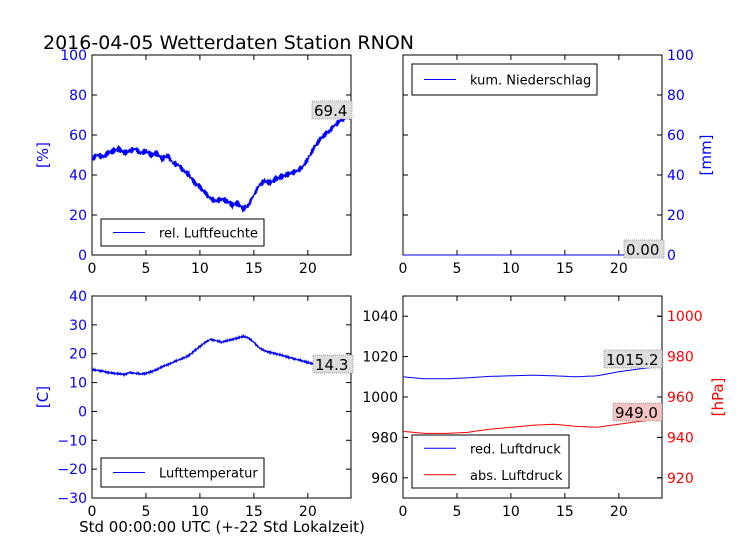 The height and width of the screenshot is (552, 736). What do you see at coordinates (208, 234) in the screenshot?
I see `legend-label: rel. Luftfeuchte` at bounding box center [208, 234].